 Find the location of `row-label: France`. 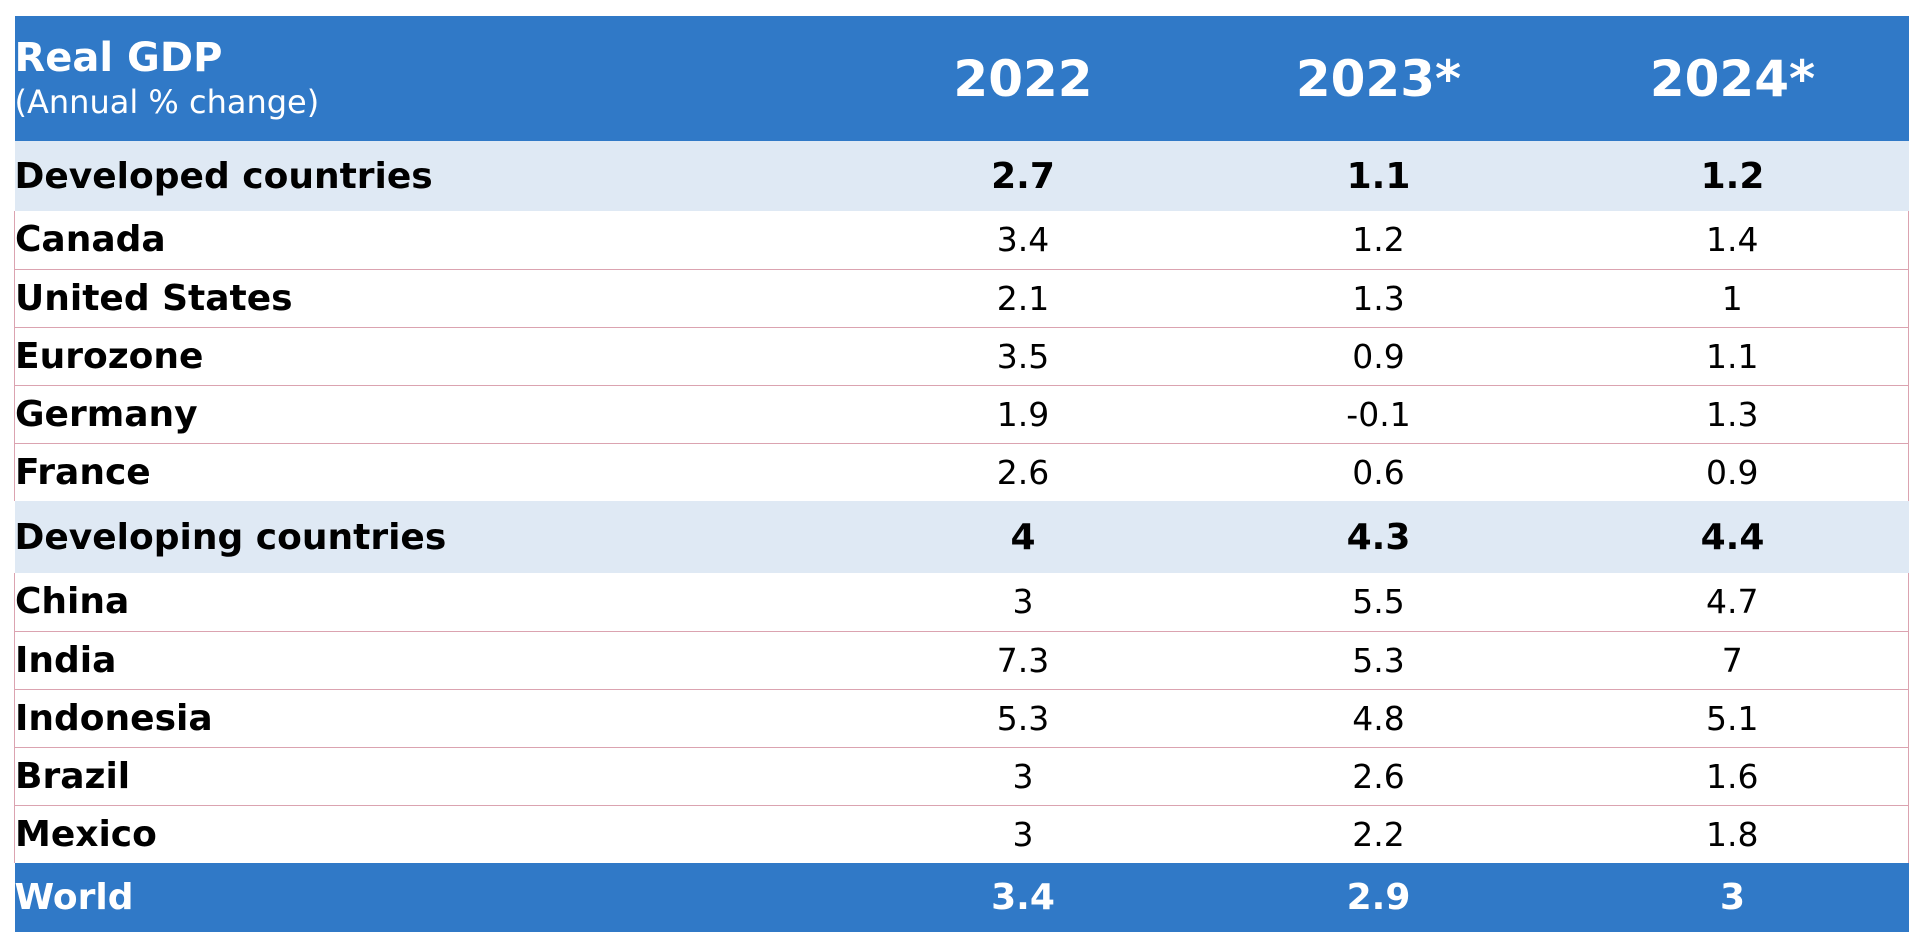

row-label: France is located at coordinates (430, 472).